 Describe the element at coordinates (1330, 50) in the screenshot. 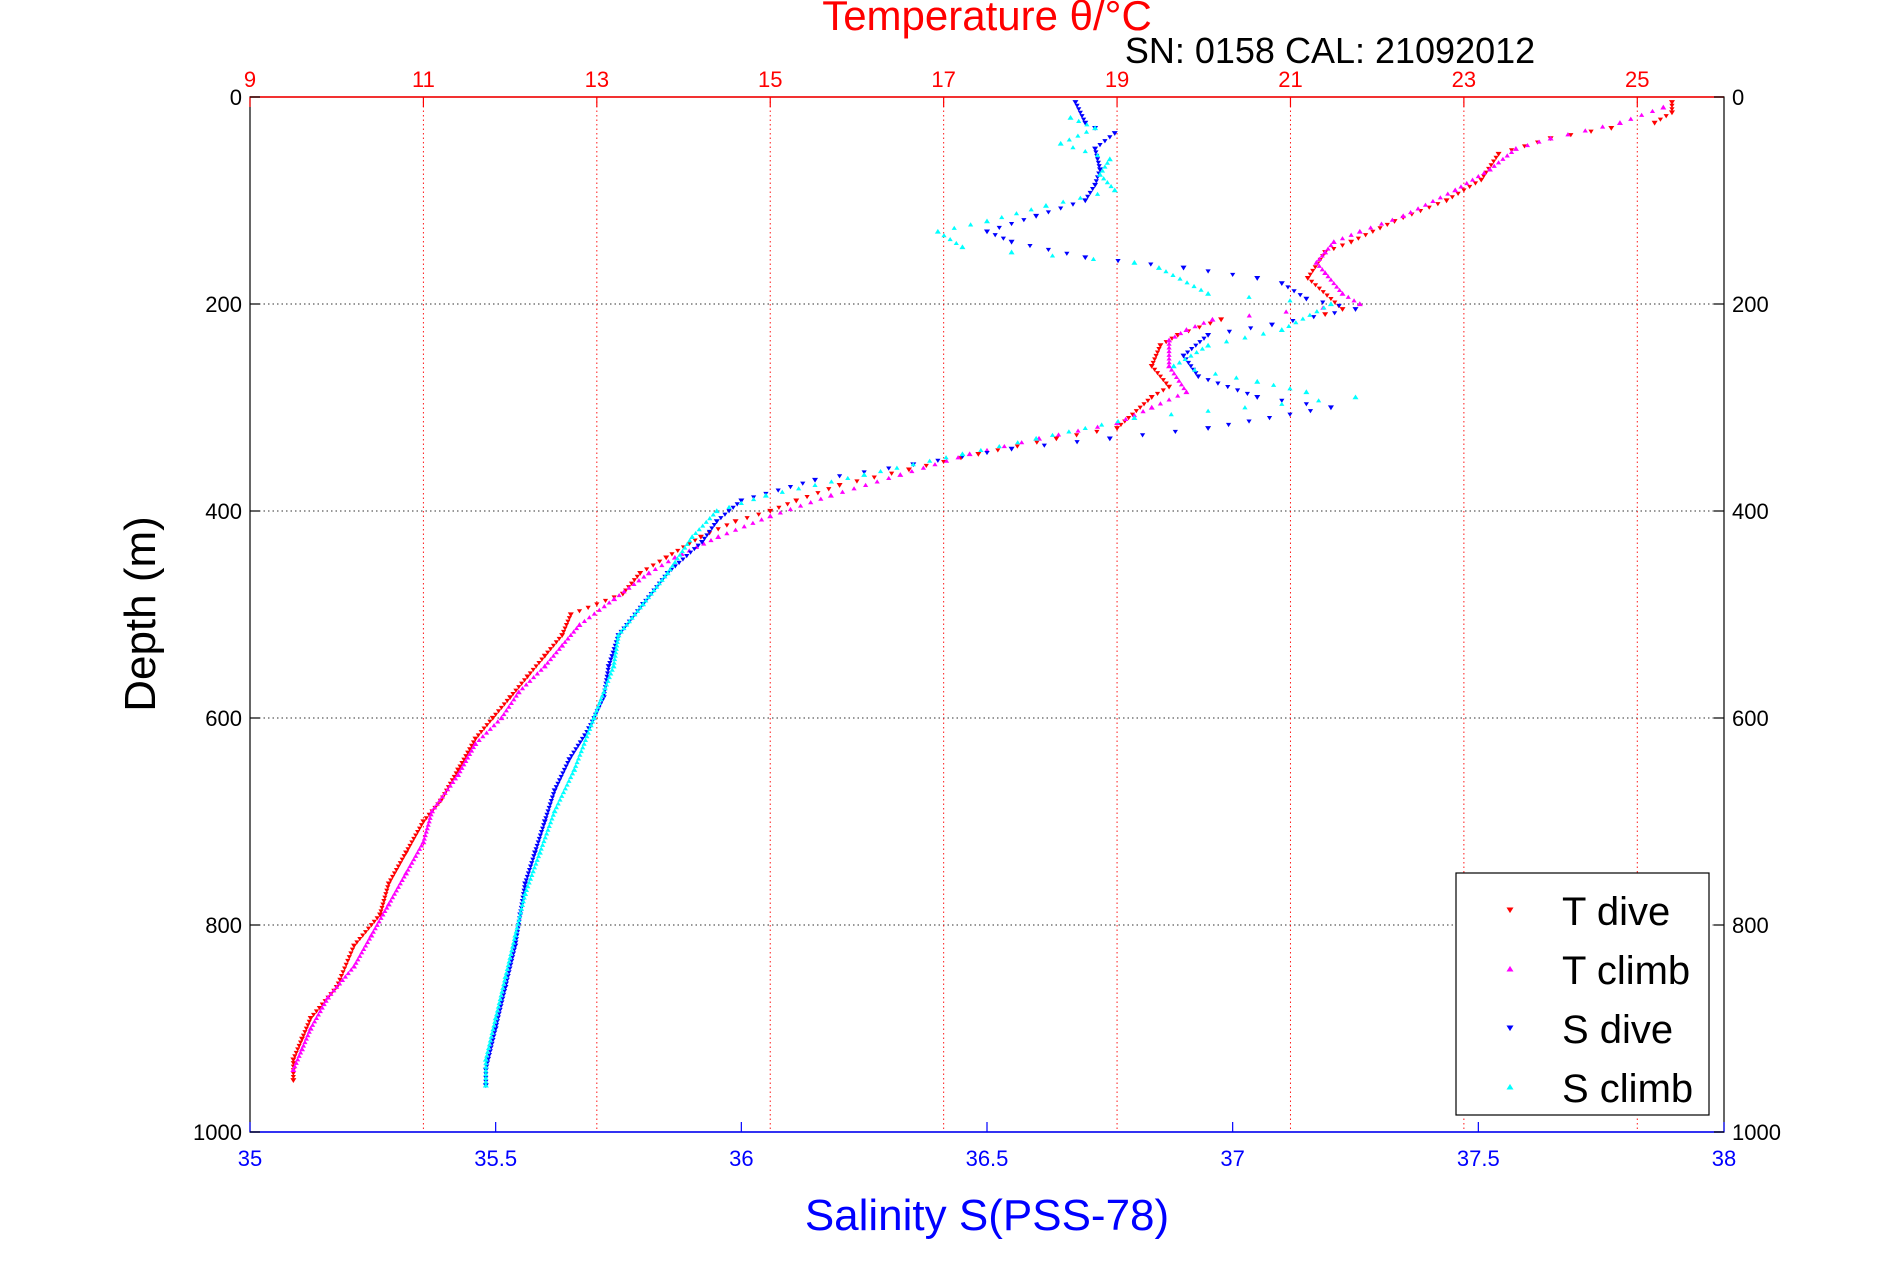

I see `chart-subtitle: SN: 0158 CAL: 21092012` at that location.